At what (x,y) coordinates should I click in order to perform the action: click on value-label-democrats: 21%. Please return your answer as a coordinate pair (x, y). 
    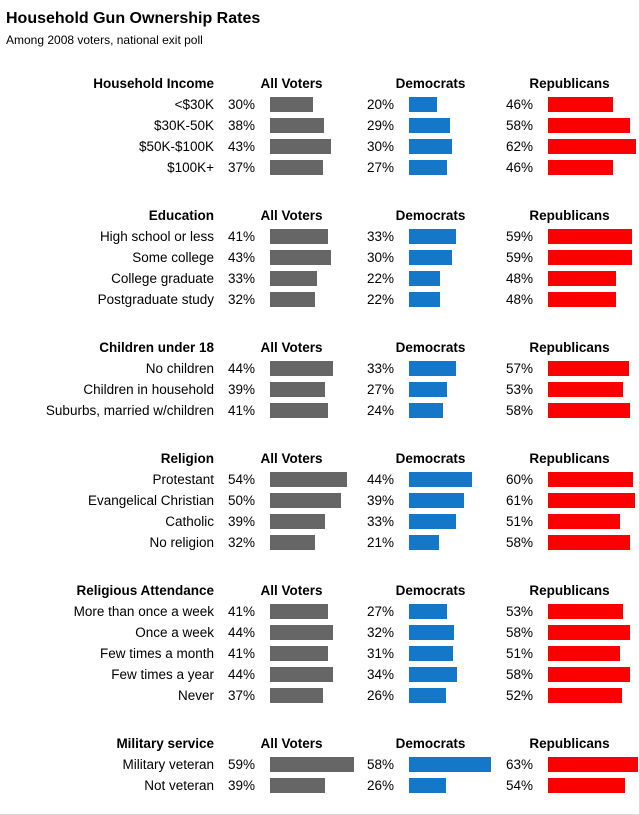
    Looking at the image, I should click on (381, 542).